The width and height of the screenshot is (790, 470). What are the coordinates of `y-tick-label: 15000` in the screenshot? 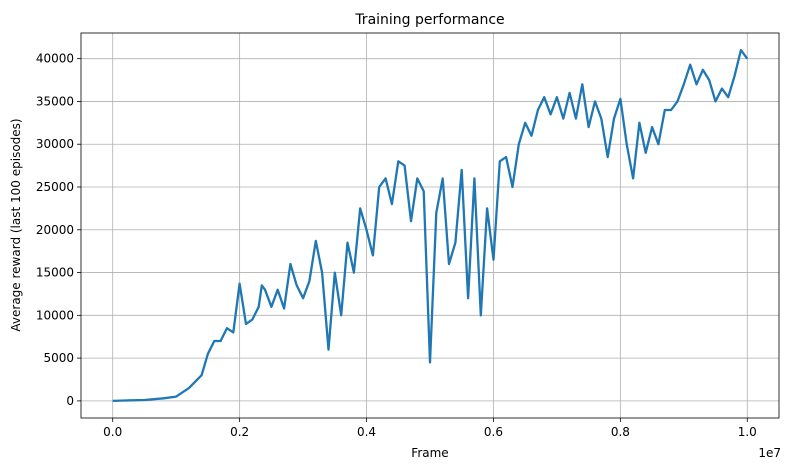 It's located at (55, 273).